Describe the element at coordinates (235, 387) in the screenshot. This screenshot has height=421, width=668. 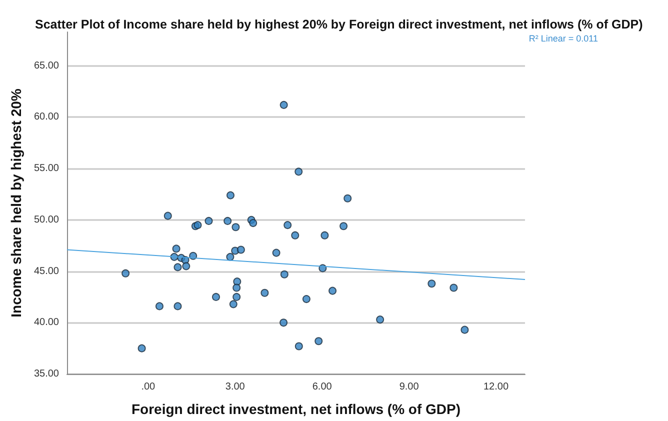
I see `x-tick-label: 3.00` at that location.